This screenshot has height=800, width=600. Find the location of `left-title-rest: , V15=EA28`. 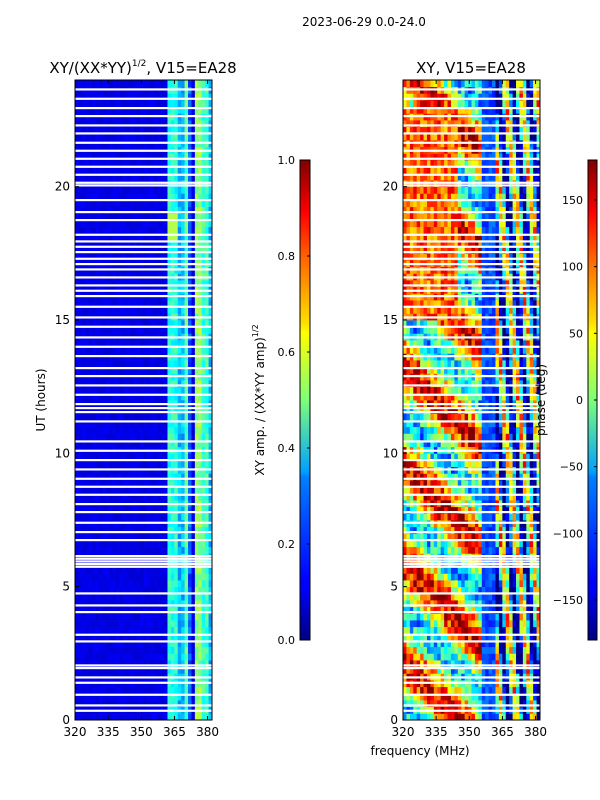

left-title-rest: , V15=EA28 is located at coordinates (191, 68).